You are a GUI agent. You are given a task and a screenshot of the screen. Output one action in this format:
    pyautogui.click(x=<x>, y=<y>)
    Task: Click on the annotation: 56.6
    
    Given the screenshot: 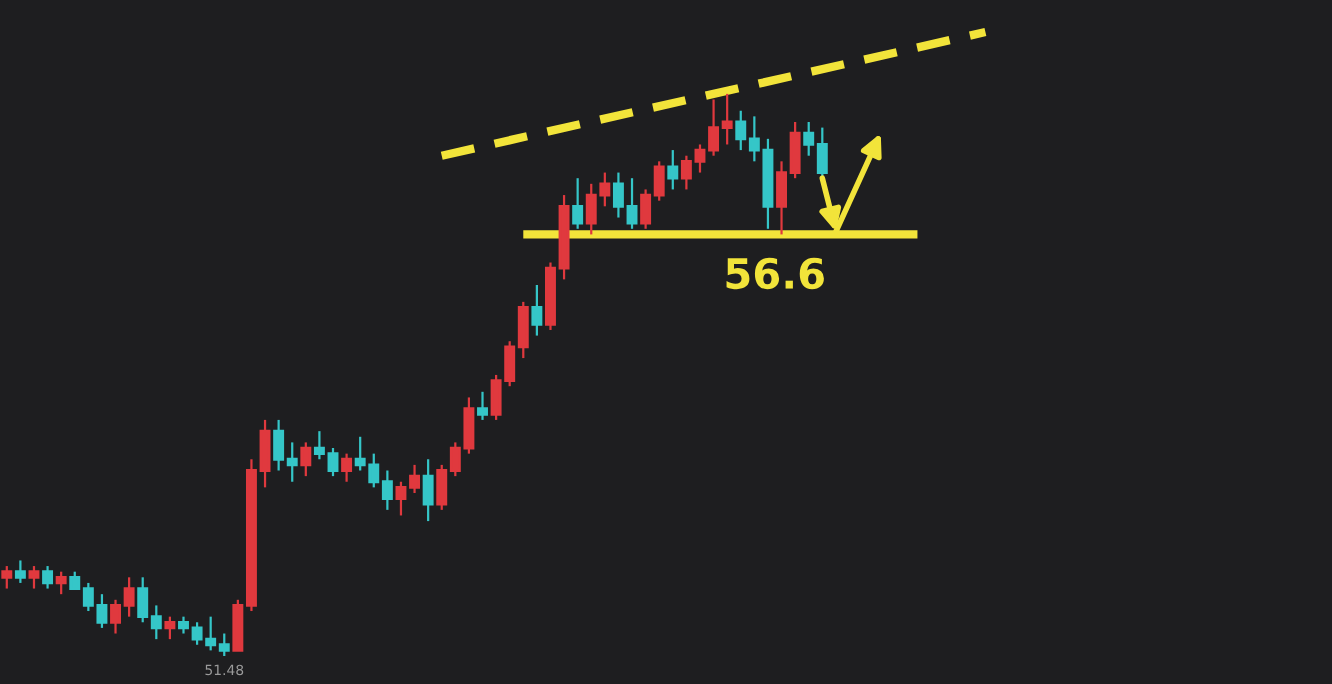 What is the action you would take?
    pyautogui.click(x=775, y=273)
    